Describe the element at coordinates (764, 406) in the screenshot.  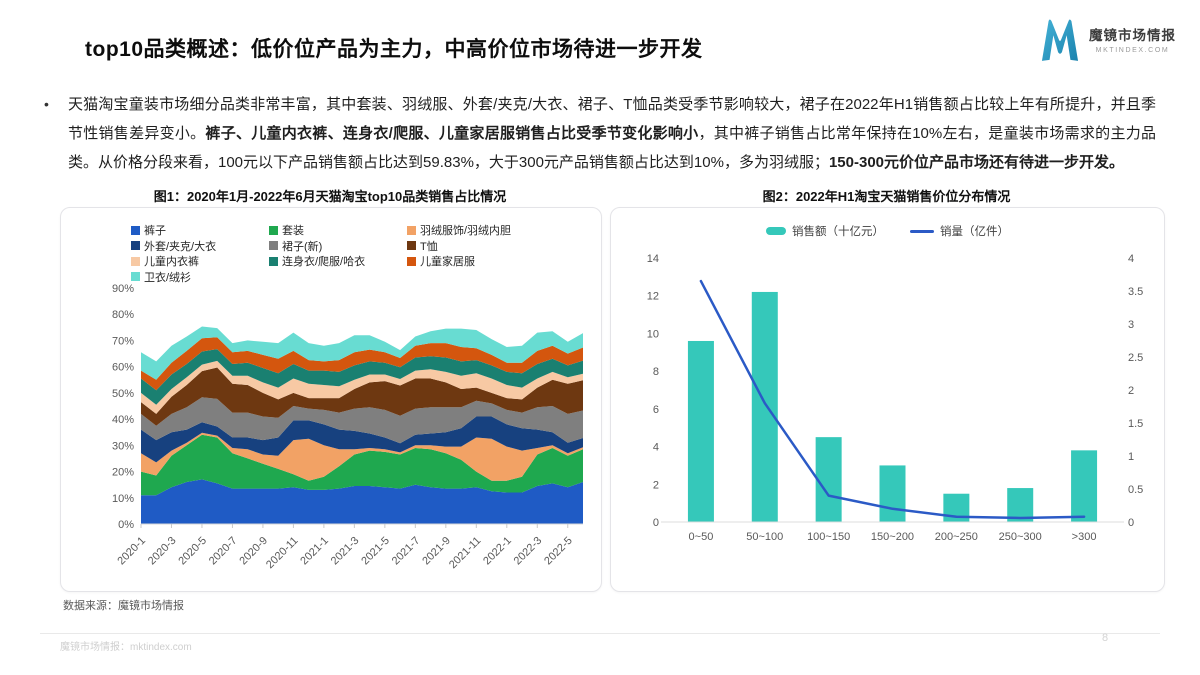
I see `bar-50~100` at that location.